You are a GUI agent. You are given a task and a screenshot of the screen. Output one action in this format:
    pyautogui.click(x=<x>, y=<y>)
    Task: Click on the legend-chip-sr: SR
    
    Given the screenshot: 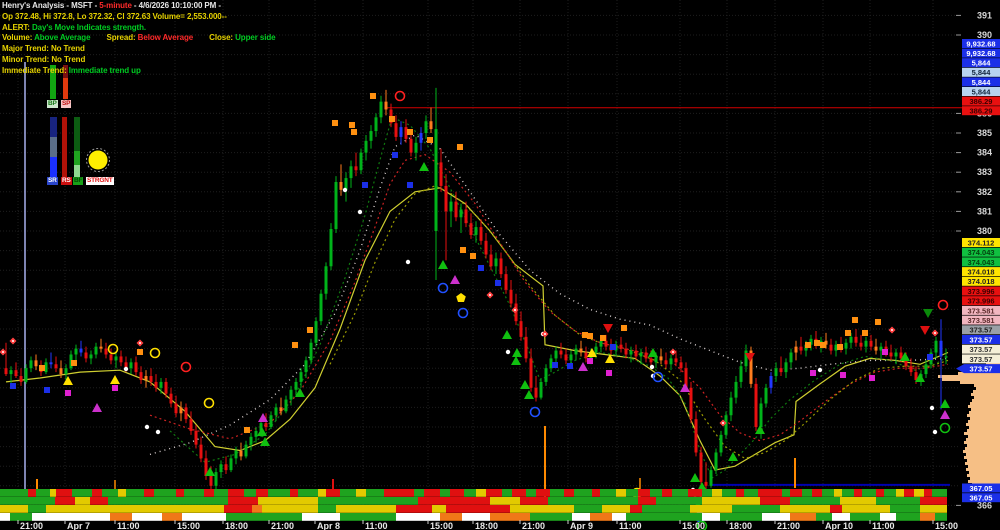 What is the action you would take?
    pyautogui.click(x=52, y=181)
    